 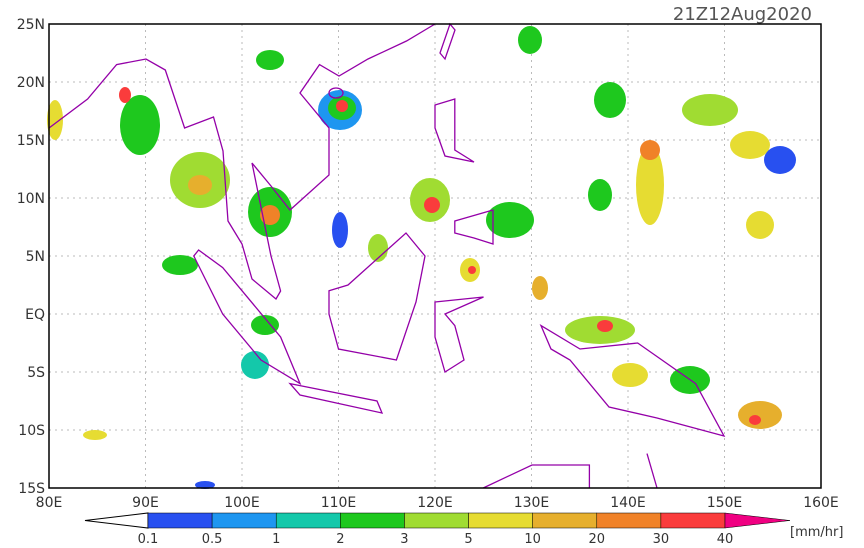 What do you see at coordinates (435, 503) in the screenshot?
I see `lon-label: 120E` at bounding box center [435, 503].